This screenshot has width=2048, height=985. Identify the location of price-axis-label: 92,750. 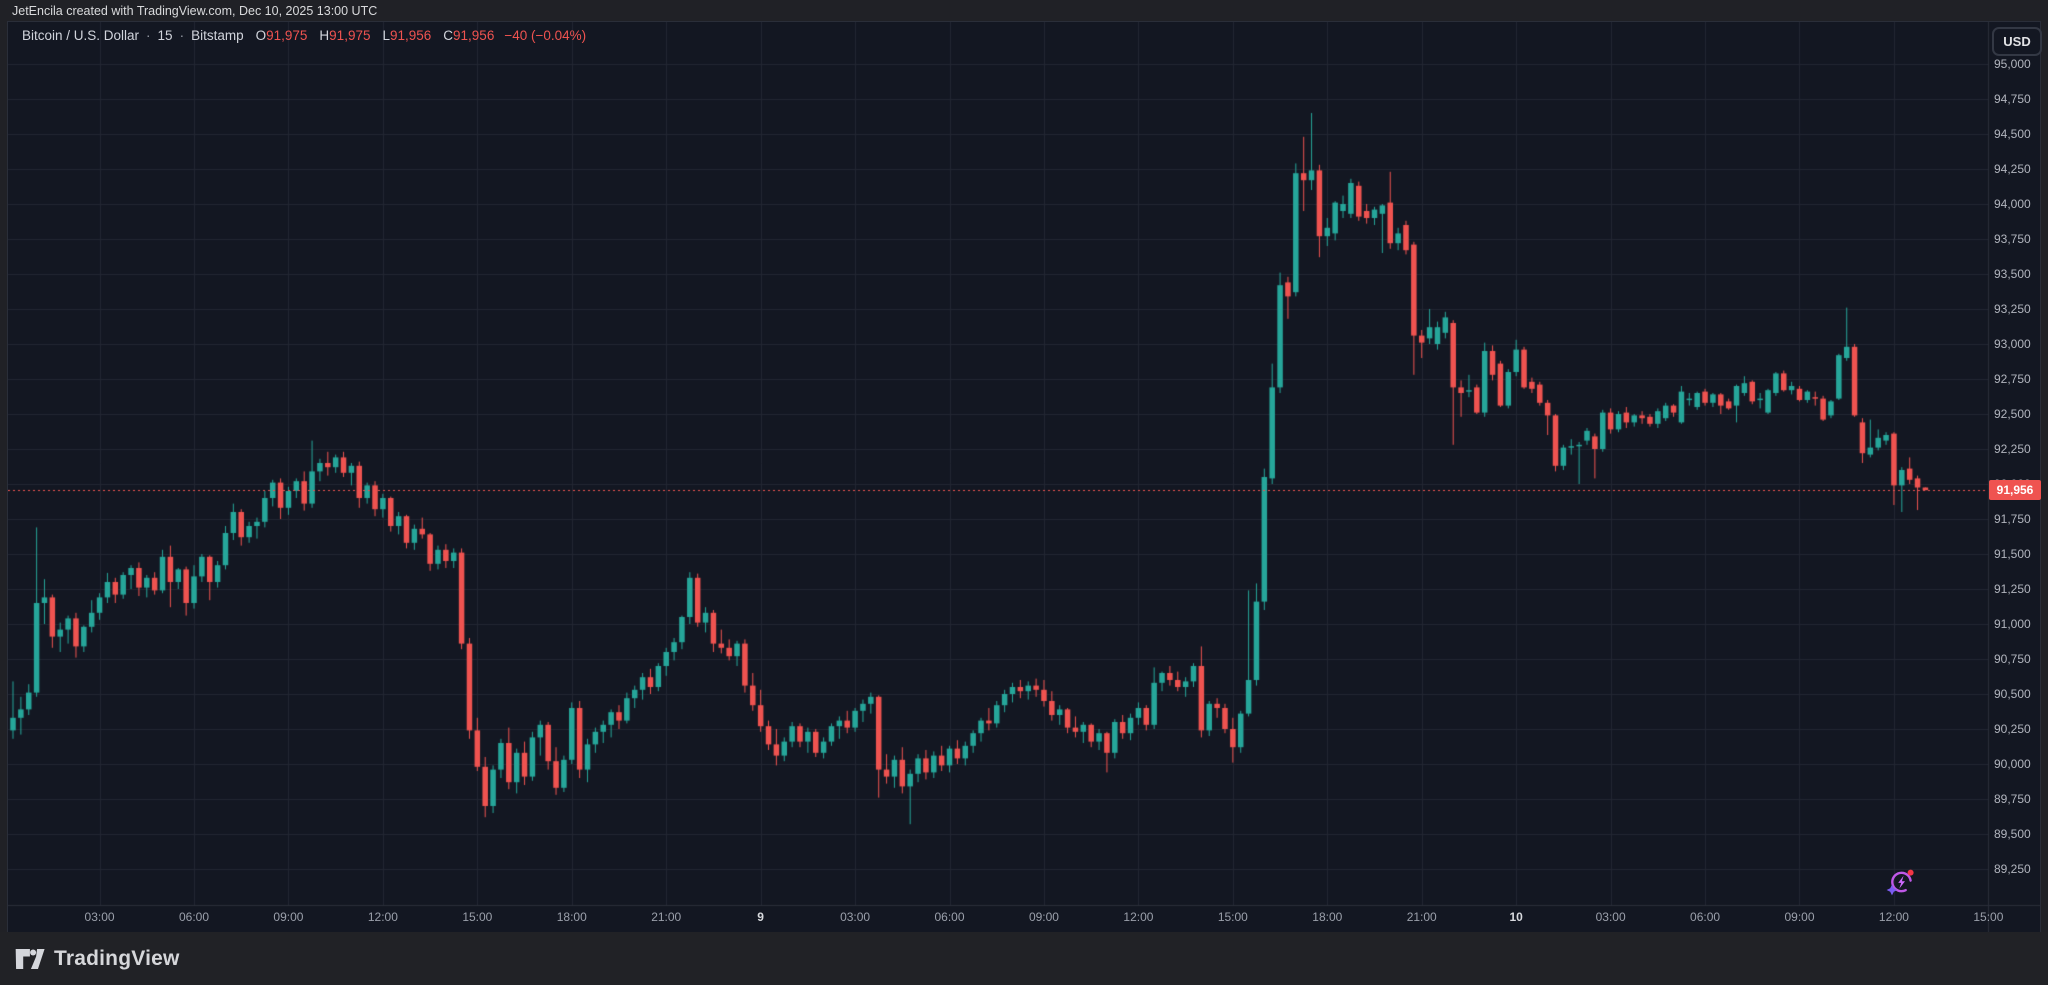
(2012, 379).